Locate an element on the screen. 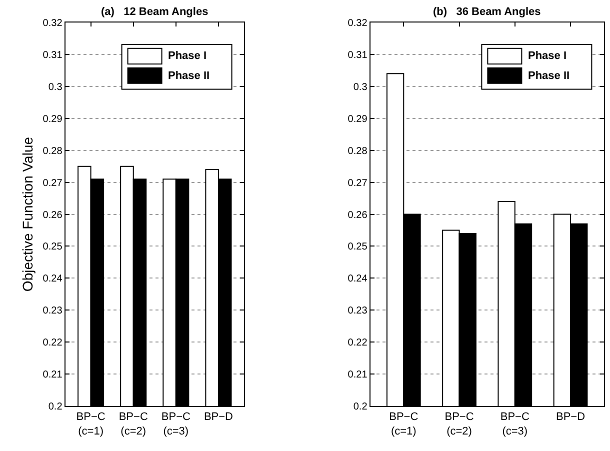 The width and height of the screenshot is (610, 451). y-axis-title: Objective Function Value is located at coordinates (27, 214).